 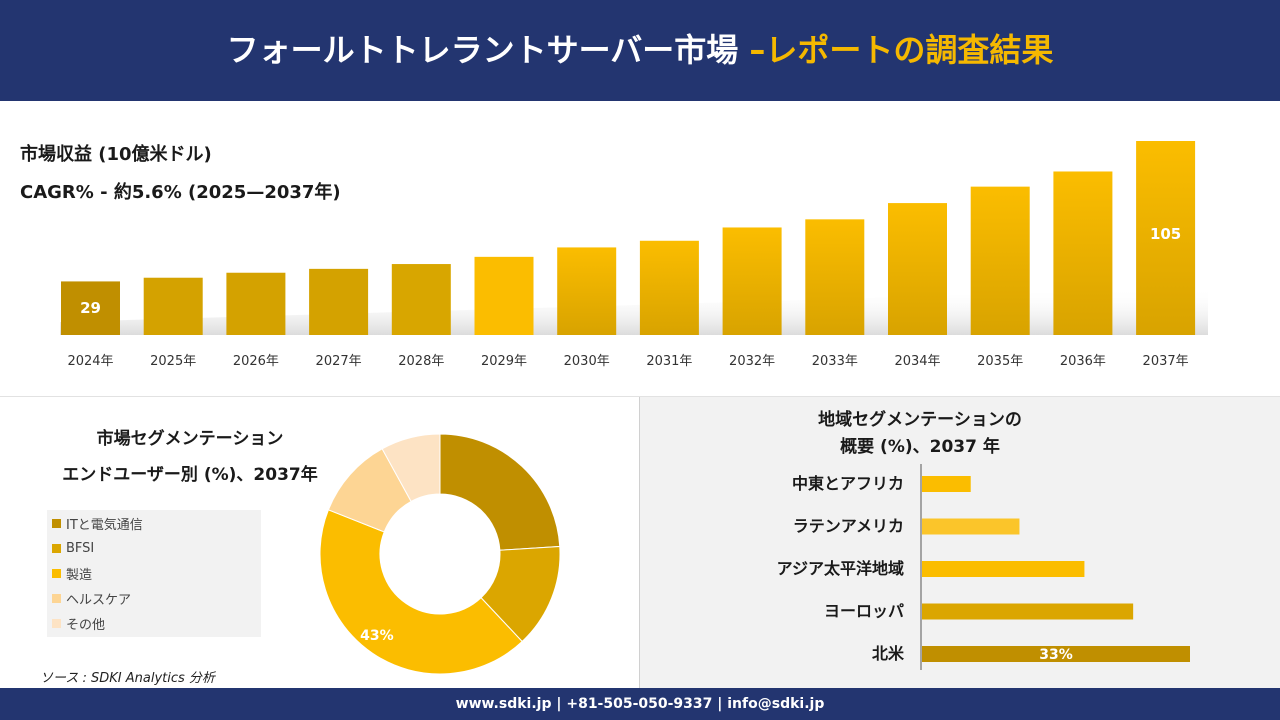 I want to click on region-bar-アジア太平洋地域, so click(x=1003, y=569).